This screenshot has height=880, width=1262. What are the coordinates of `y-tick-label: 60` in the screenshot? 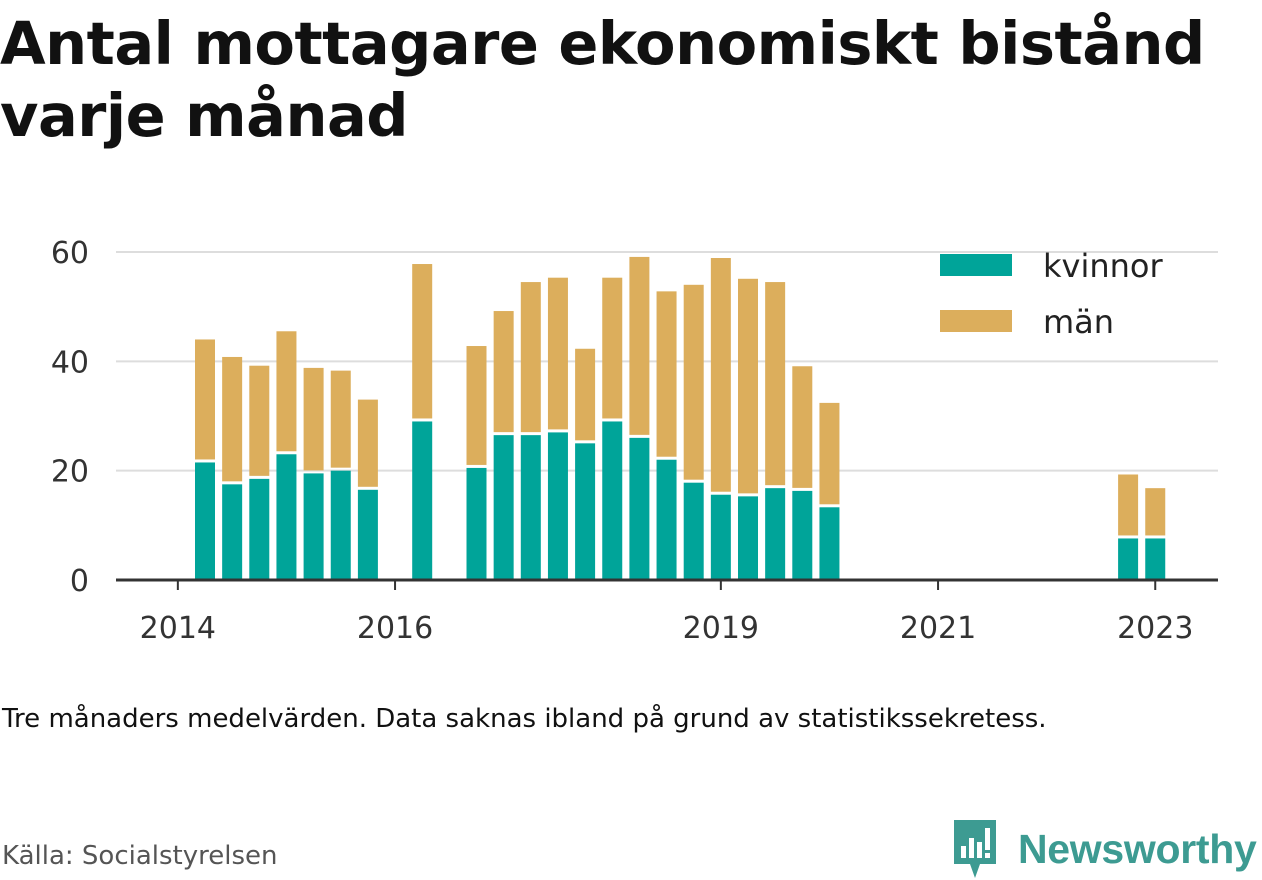 It's located at (70, 253).